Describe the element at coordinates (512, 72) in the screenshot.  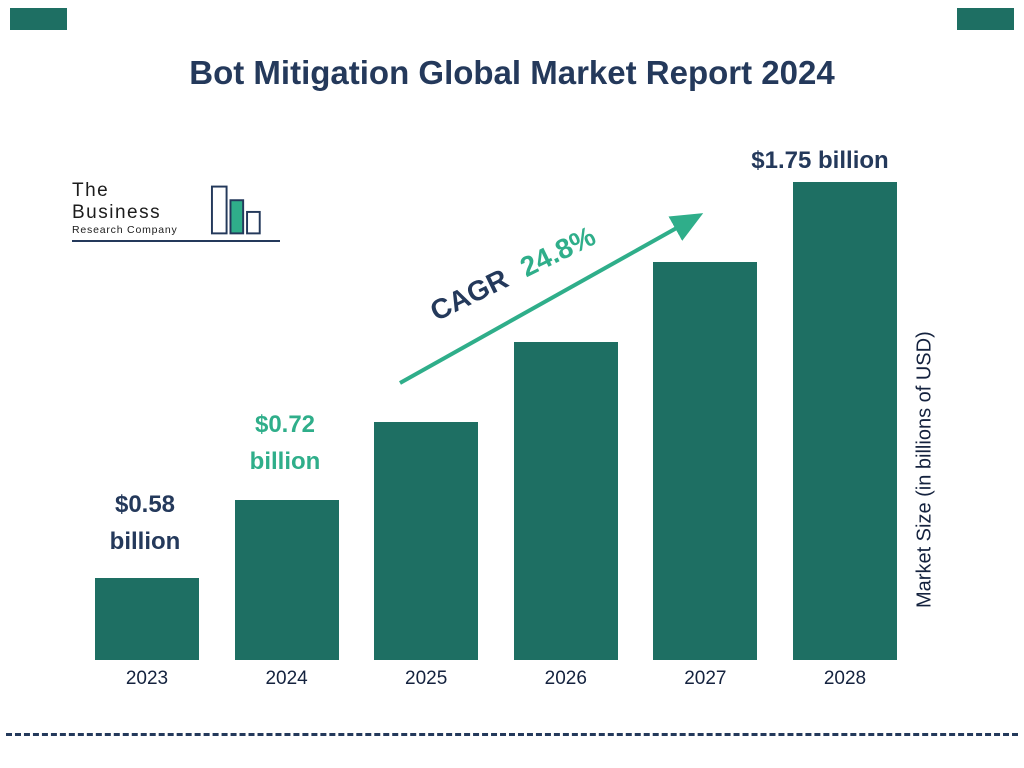
I see `page-title: Bot Mitigation Global Market Report 2024` at that location.